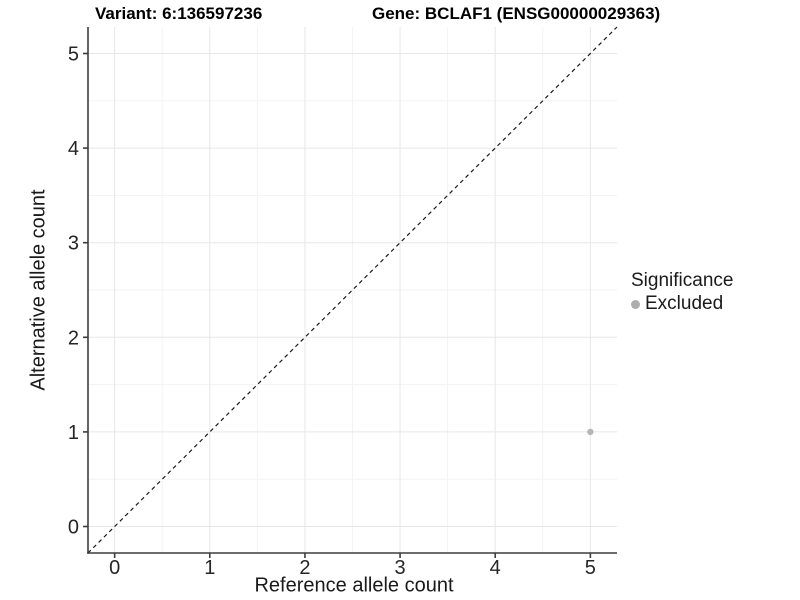 This screenshot has width=800, height=600. Describe the element at coordinates (516, 13) in the screenshot. I see `title-gene: Gene: BCLAF1 (ENSG00000029363)` at that location.